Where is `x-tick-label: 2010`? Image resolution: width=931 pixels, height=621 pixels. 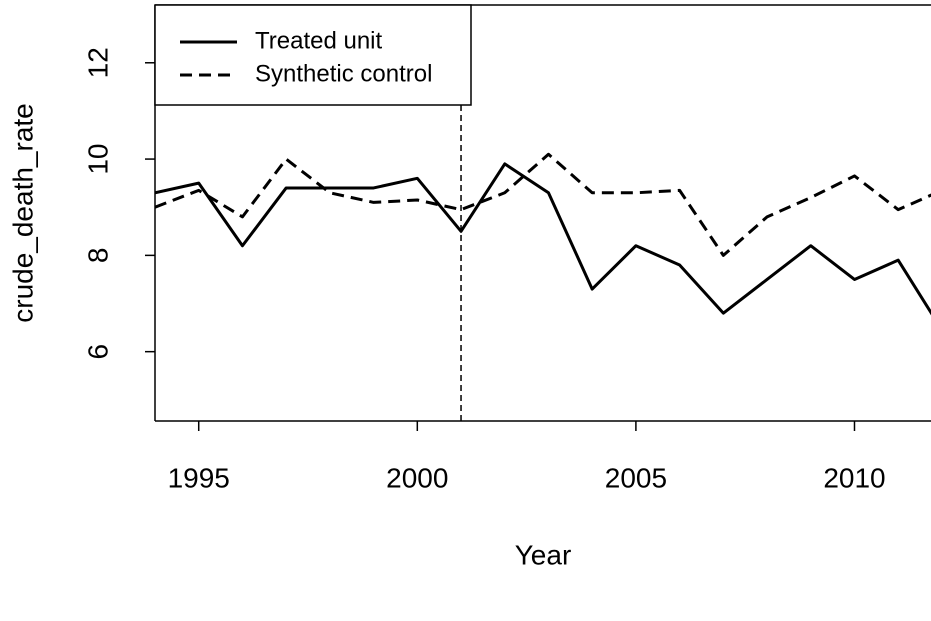
x-tick-label: 2010 is located at coordinates (854, 477).